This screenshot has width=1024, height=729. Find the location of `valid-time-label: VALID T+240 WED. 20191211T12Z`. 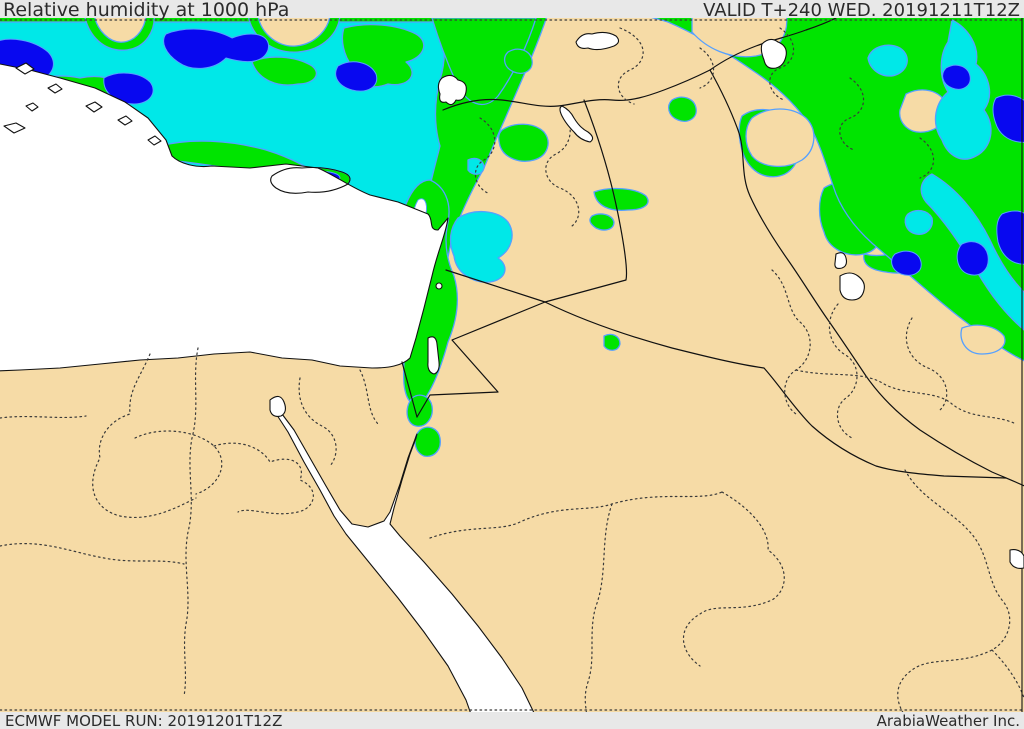

valid-time-label: VALID T+240 WED. 20191211T12Z is located at coordinates (861, 10).